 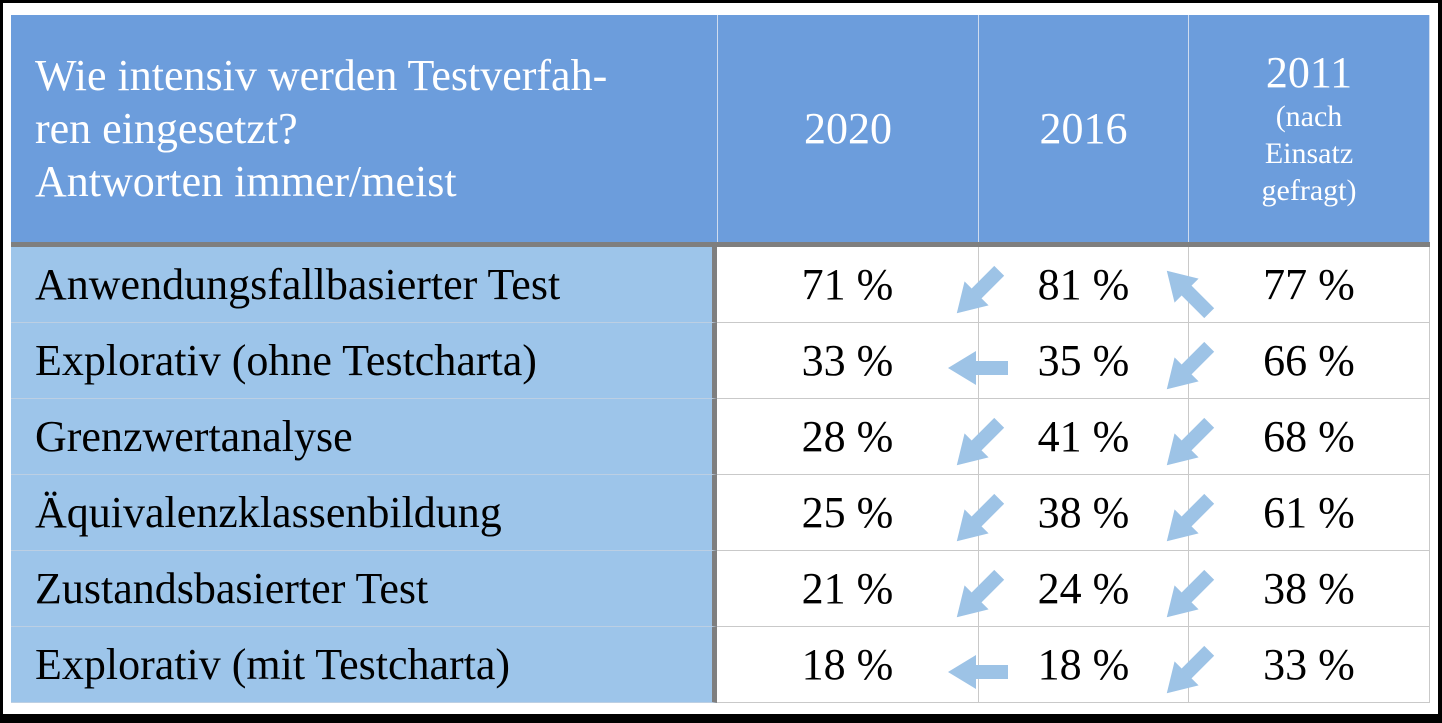 I want to click on table-row: Zustandsbasierter Test 21 % 24 % 38 %, so click(x=720, y=589).